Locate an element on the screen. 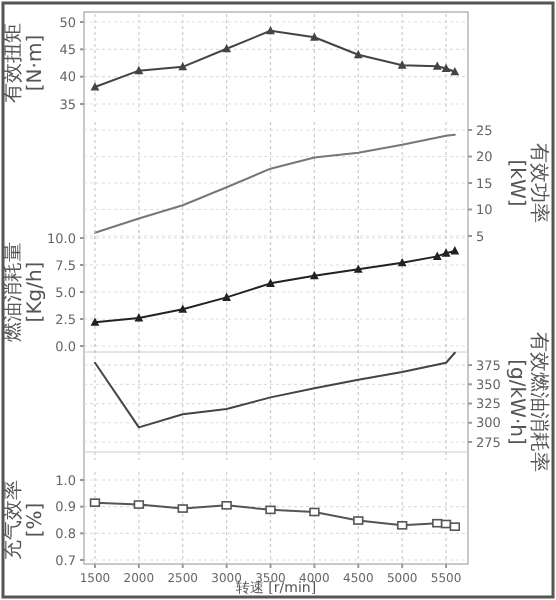 The image size is (556, 600). y-axis-title: 充气效率 [%] is located at coordinates (24, 520).